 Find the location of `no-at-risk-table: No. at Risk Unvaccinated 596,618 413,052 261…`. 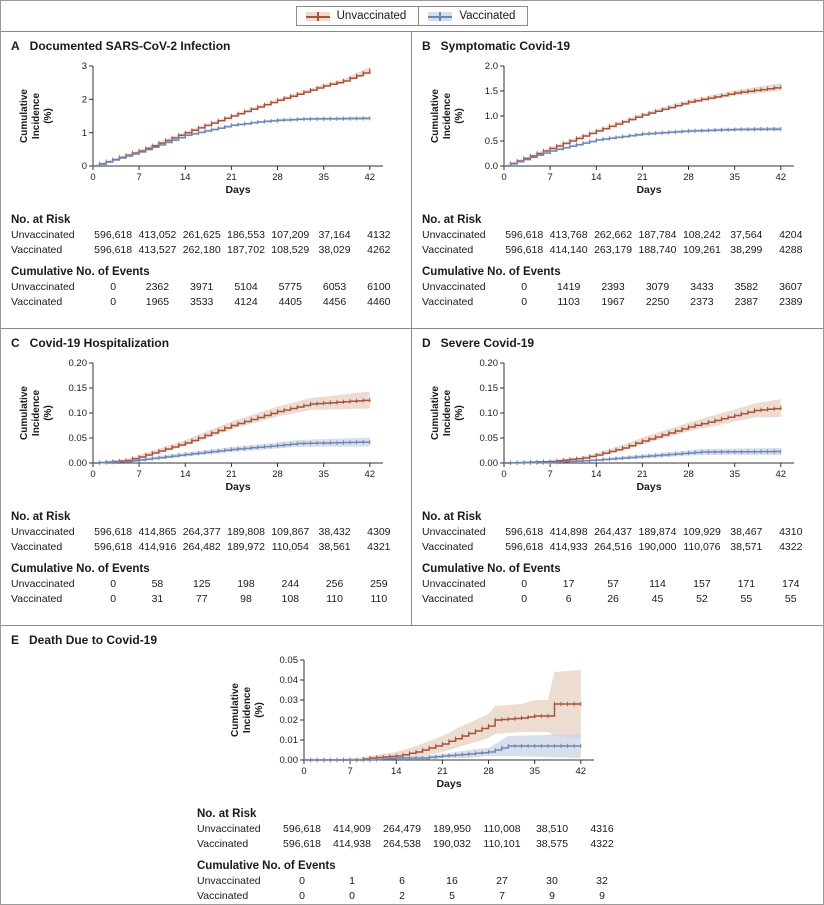

no-at-risk-table: No. at Risk Unvaccinated 596,618 413,052 261… is located at coordinates (206, 236).